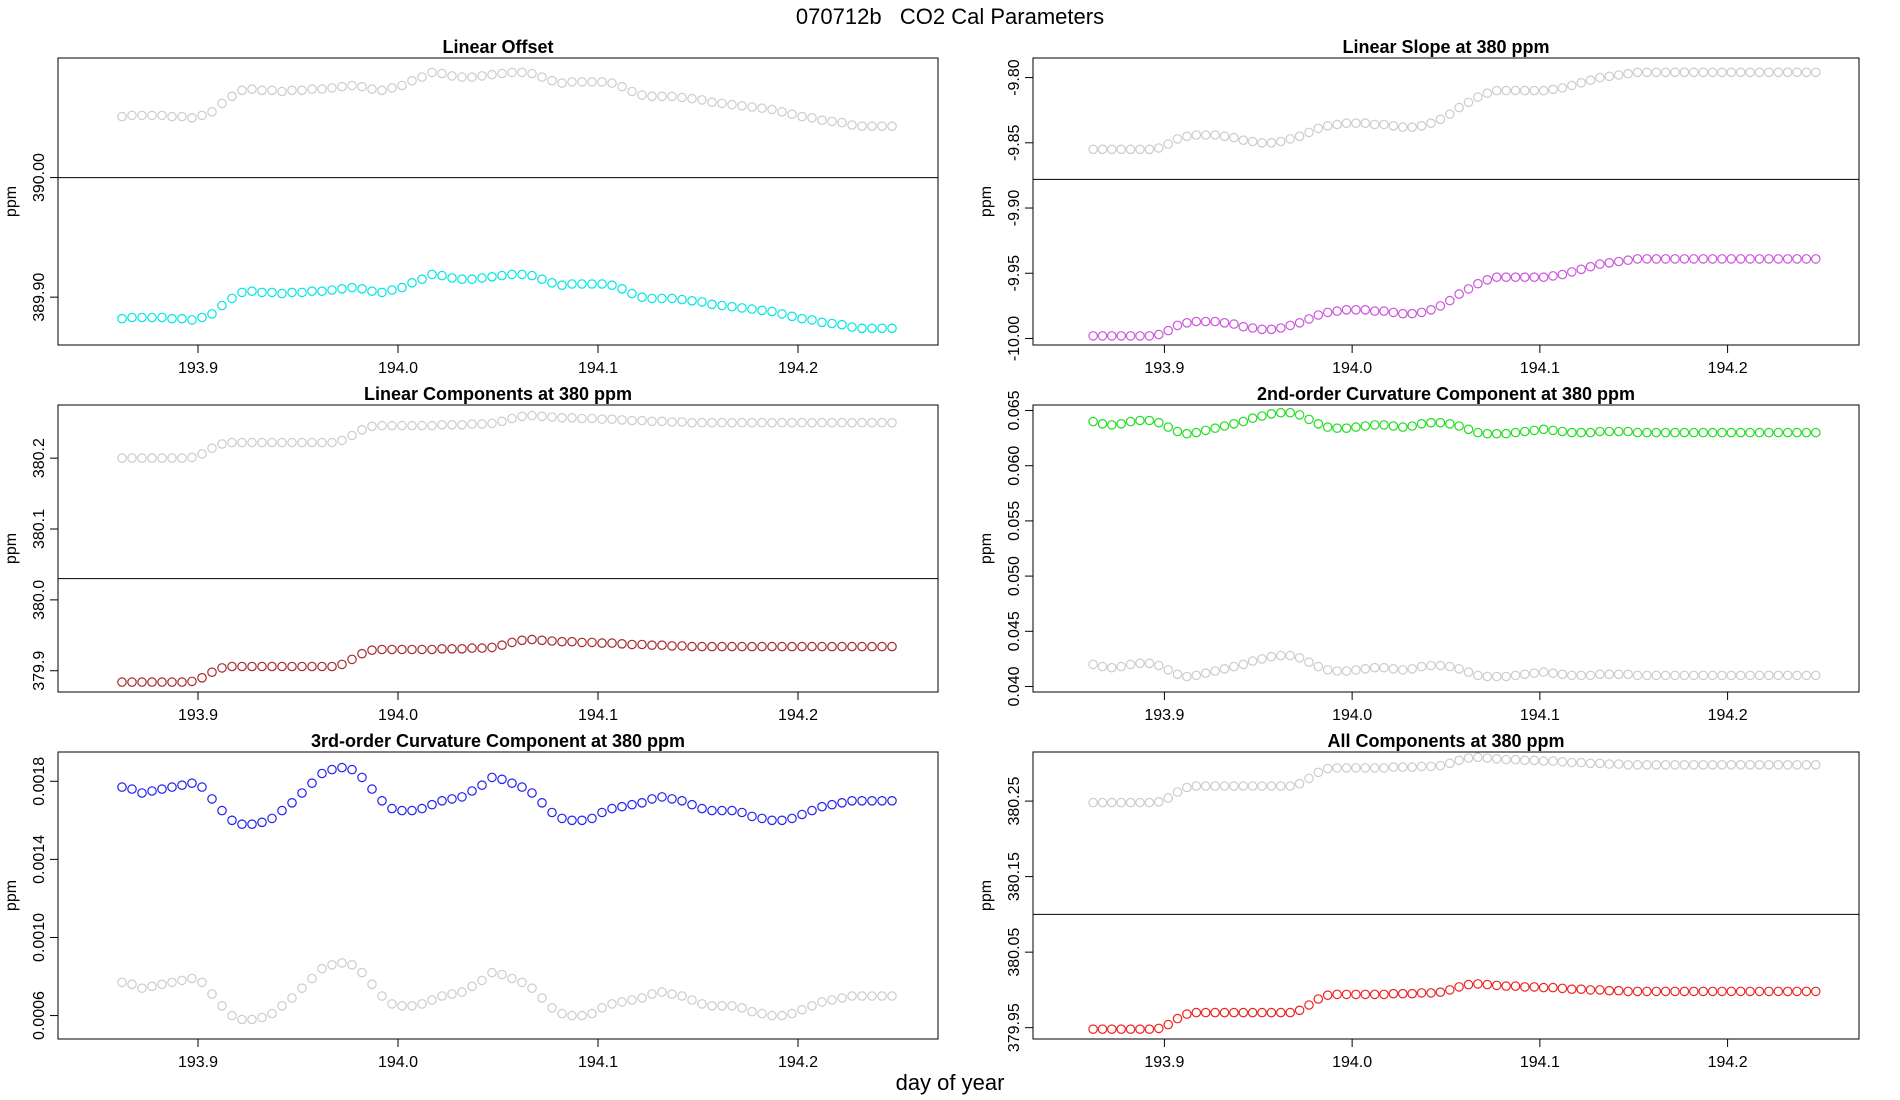 The height and width of the screenshot is (1100, 1900). What do you see at coordinates (598, 1062) in the screenshot?
I see `x-tick-label: 194.1` at bounding box center [598, 1062].